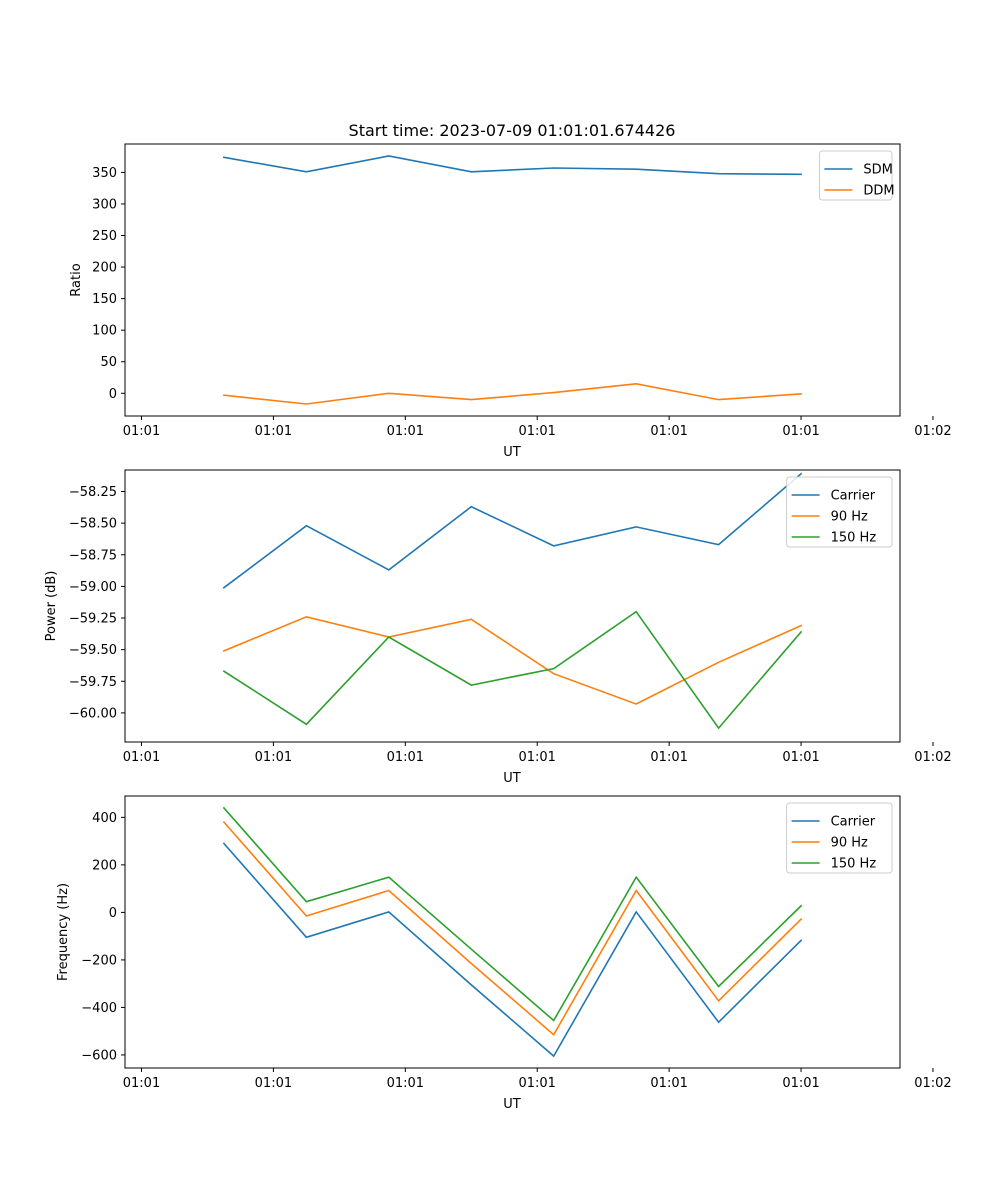 The image size is (1000, 1200). I want to click on y-axis-label: Ratio, so click(76, 279).